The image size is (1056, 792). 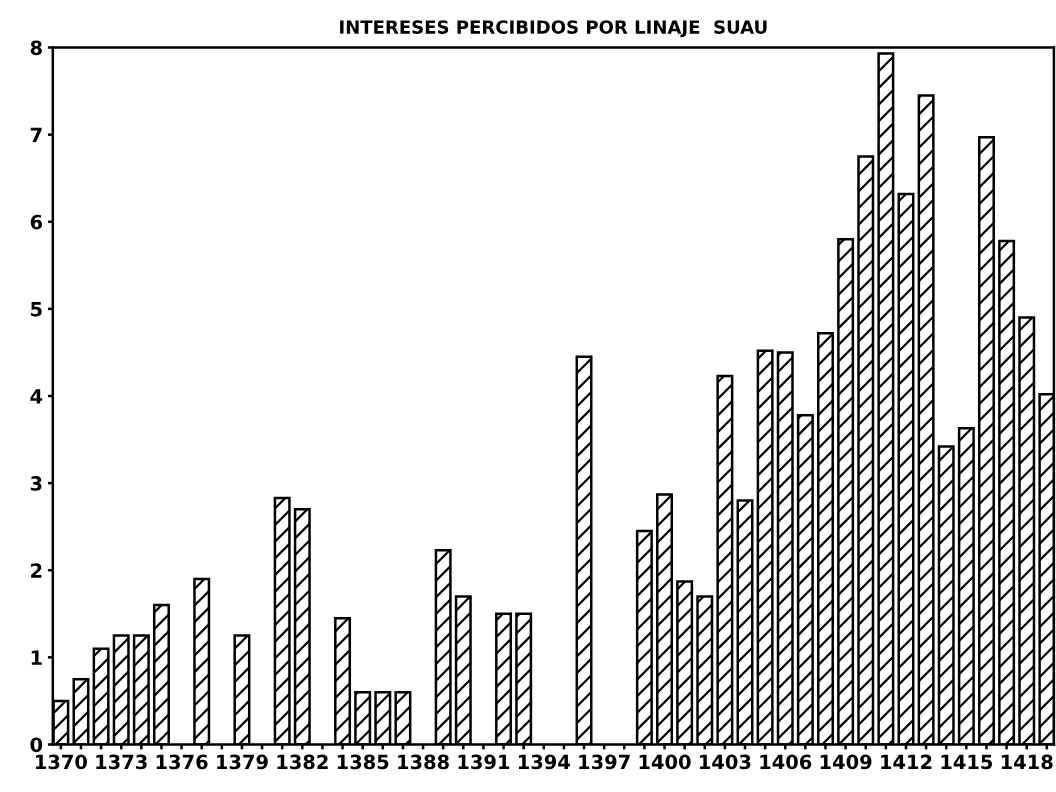 I want to click on chart-title: INTERESES PERCIBIDOS POR LINAJE SUAU, so click(x=553, y=29).